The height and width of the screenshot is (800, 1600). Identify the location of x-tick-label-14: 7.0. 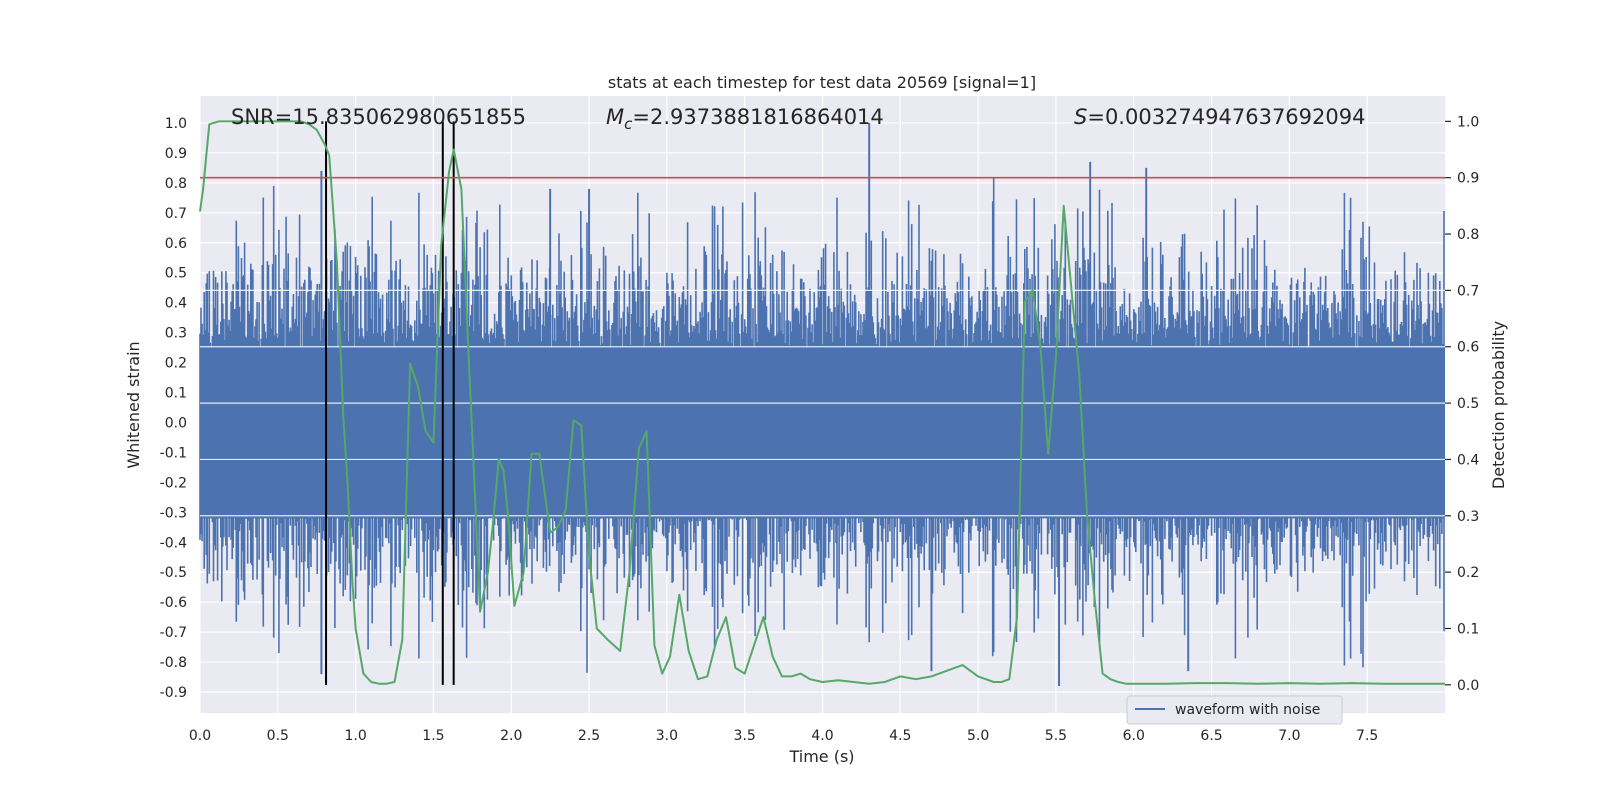
(1289, 736).